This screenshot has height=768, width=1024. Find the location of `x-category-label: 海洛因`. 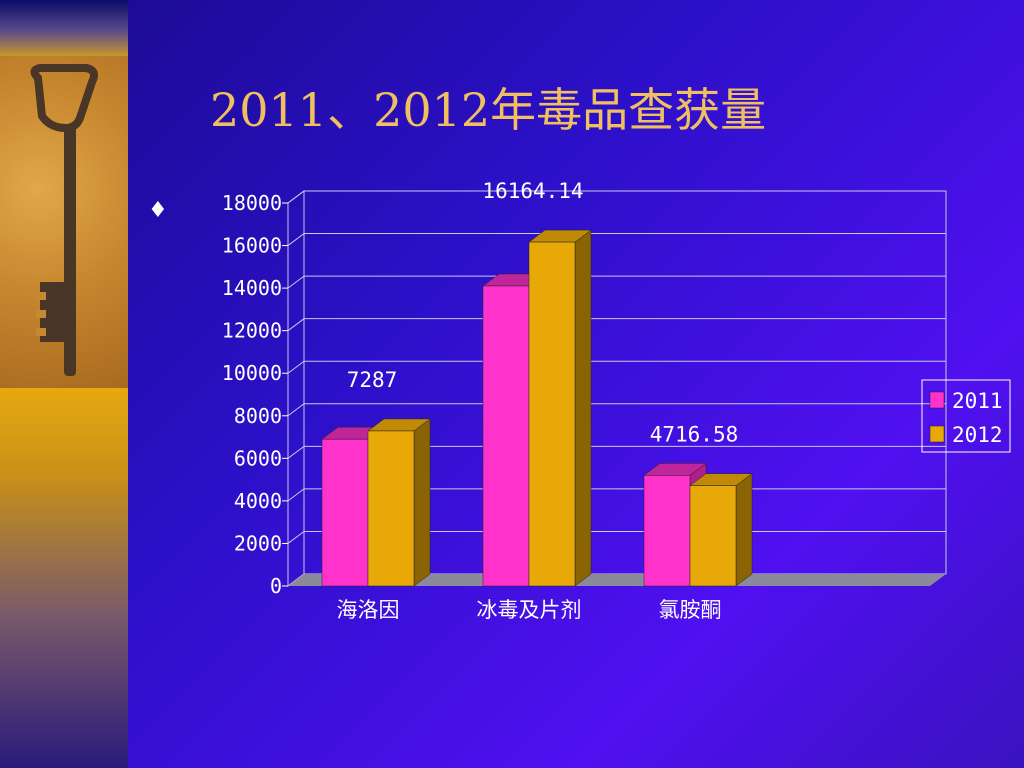

x-category-label: 海洛因 is located at coordinates (368, 610).